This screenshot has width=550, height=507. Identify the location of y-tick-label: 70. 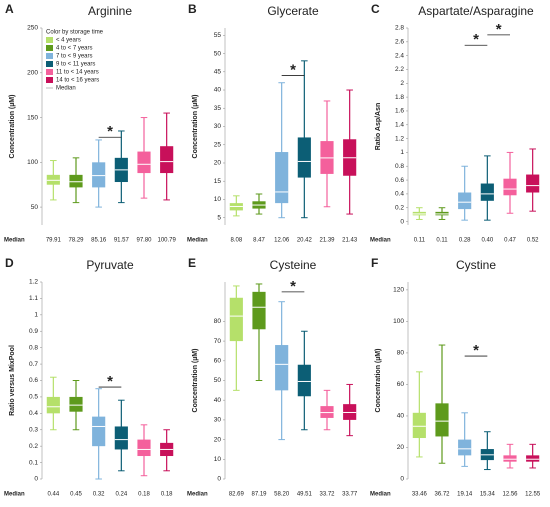
(218, 341).